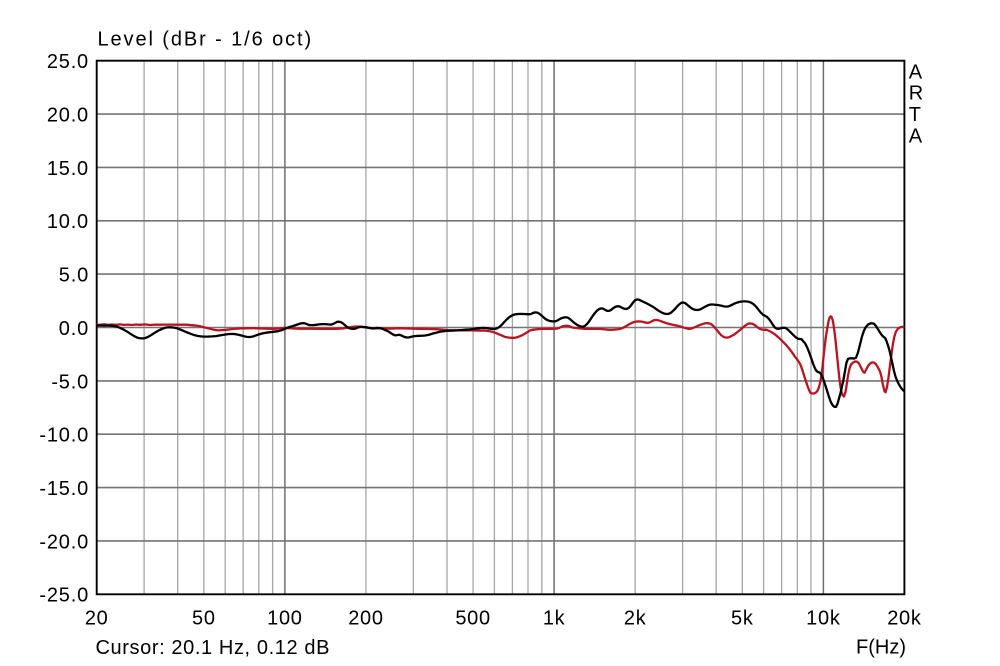  What do you see at coordinates (68, 62) in the screenshot?
I see `svg-text: 25.0` at bounding box center [68, 62].